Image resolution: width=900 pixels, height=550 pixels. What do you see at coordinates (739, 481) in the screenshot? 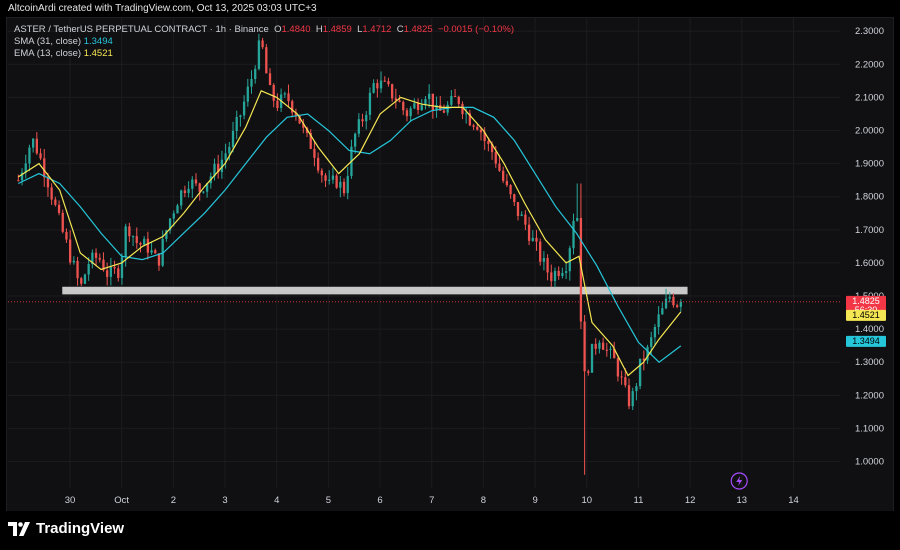
I see `lightning-icon` at bounding box center [739, 481].